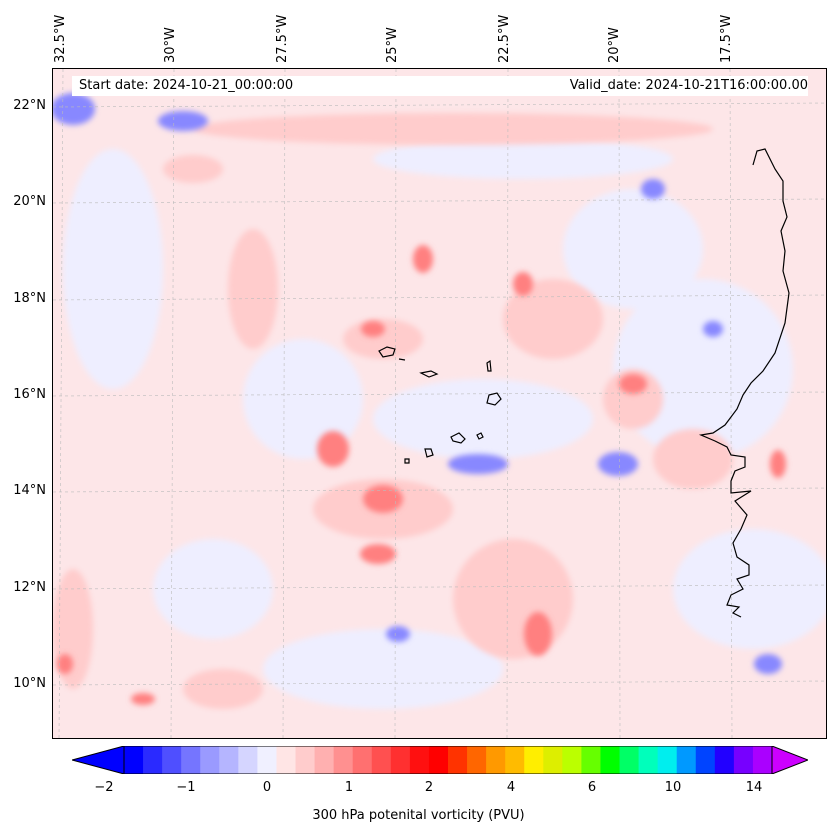 Image resolution: width=837 pixels, height=836 pixels. I want to click on coastline-islands, so click(440, 405).